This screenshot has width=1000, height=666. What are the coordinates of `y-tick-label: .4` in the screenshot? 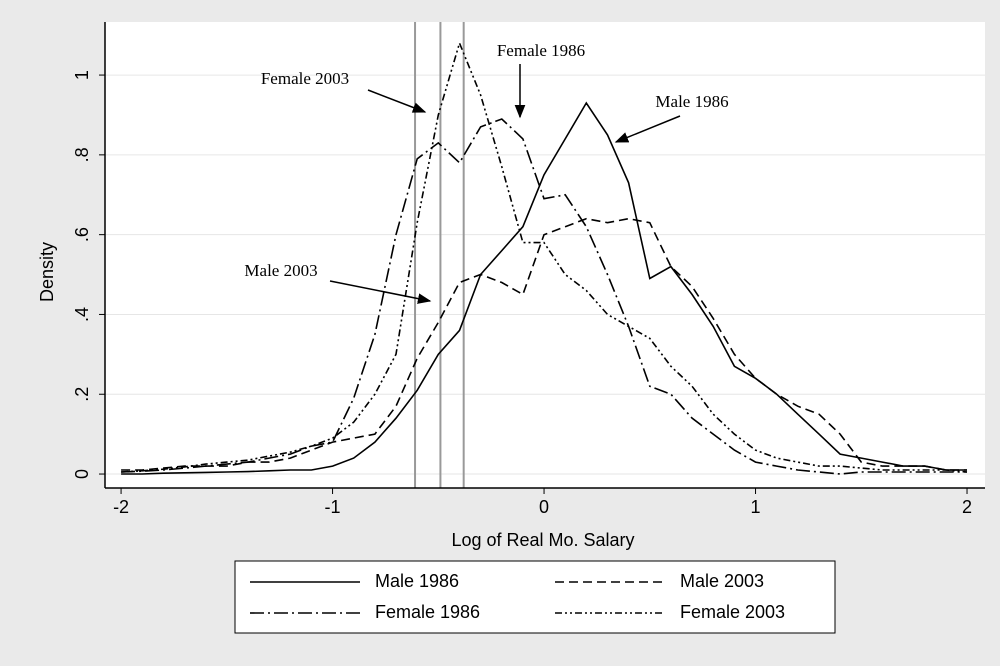 It's located at (82, 314).